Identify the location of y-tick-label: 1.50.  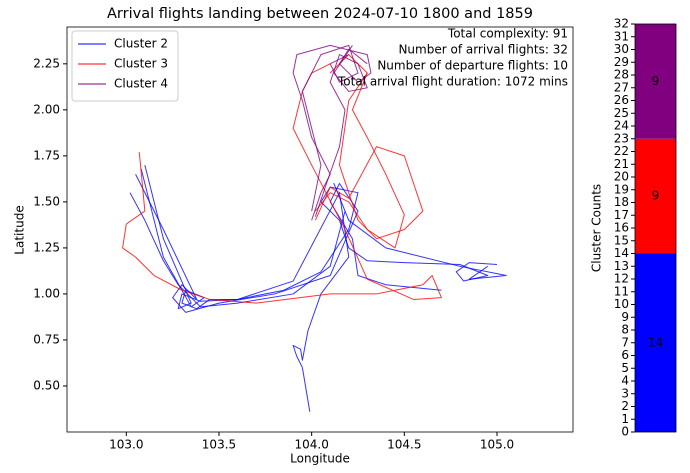
(46, 201).